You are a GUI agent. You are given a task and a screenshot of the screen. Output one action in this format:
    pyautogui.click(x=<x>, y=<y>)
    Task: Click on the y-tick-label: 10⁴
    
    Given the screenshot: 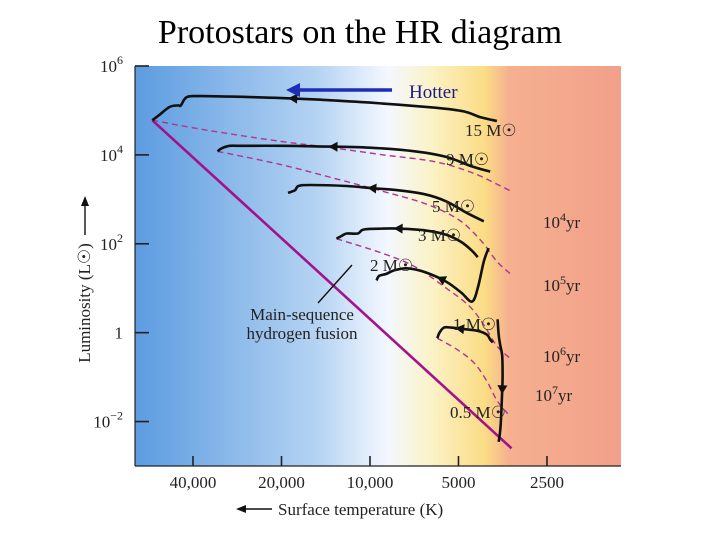 What is the action you would take?
    pyautogui.click(x=111, y=153)
    